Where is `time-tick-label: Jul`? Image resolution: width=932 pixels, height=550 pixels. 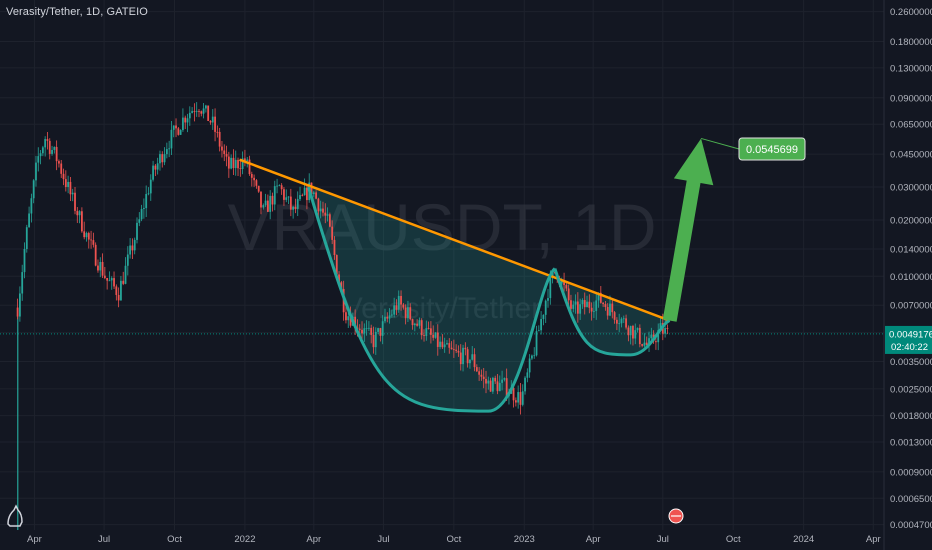
time-tick-label: Jul is located at coordinates (104, 539).